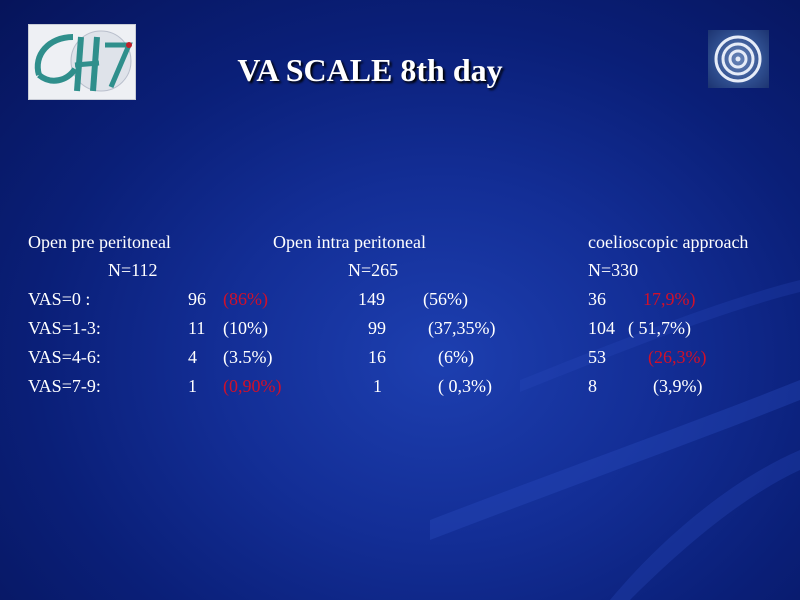 The height and width of the screenshot is (600, 800). What do you see at coordinates (197, 328) in the screenshot?
I see `pre-count: 11` at bounding box center [197, 328].